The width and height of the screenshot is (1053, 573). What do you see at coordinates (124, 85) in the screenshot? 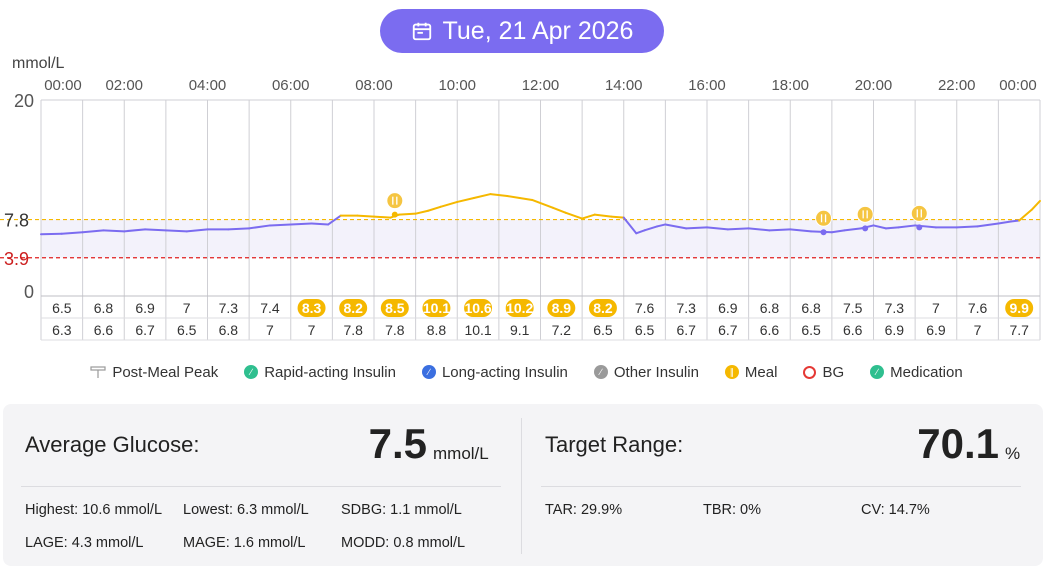
I see `x-tick-label: 02:00` at bounding box center [124, 85].